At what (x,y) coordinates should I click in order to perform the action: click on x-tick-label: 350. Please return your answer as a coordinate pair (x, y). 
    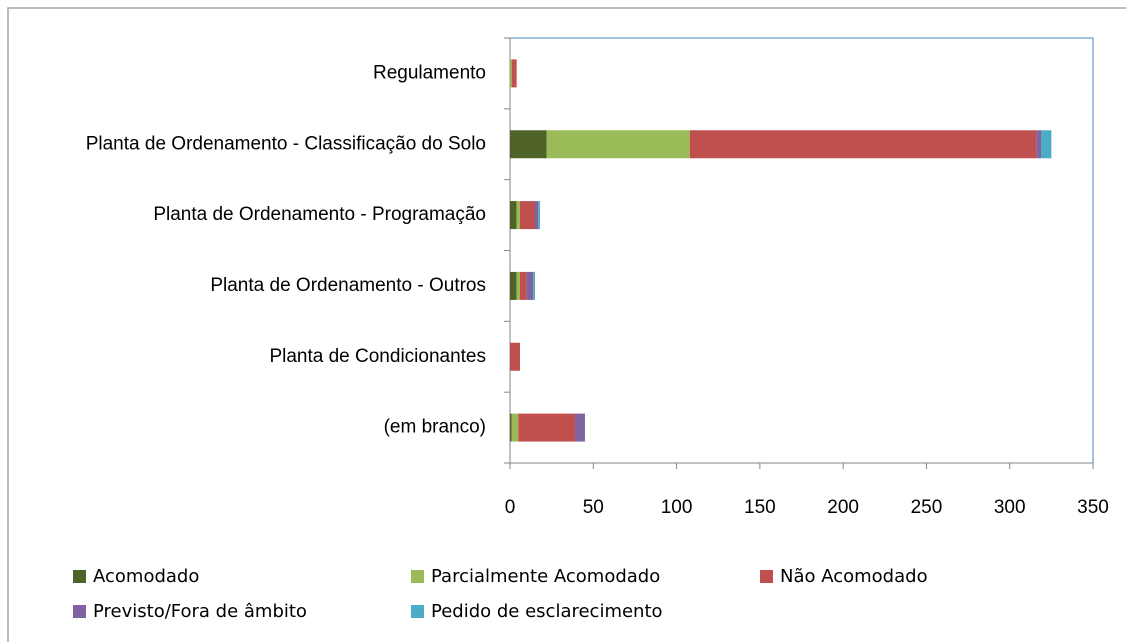
    Looking at the image, I should click on (1093, 507).